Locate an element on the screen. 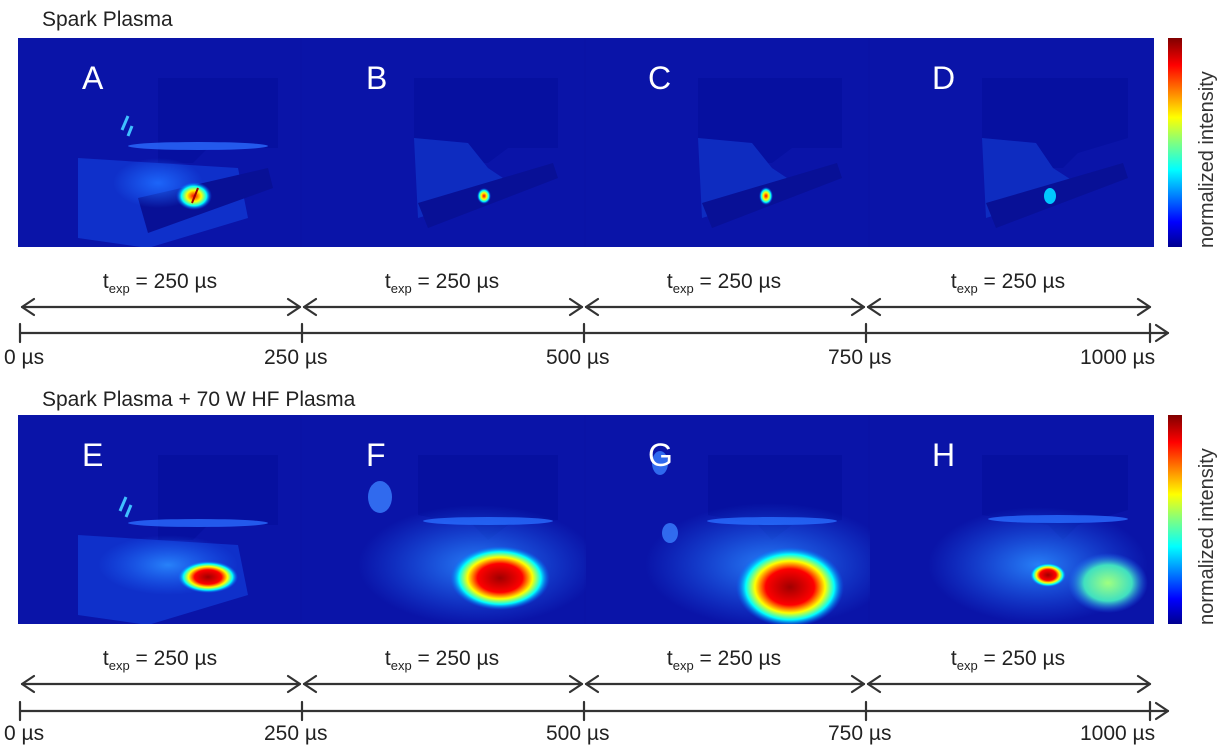 Image resolution: width=1222 pixels, height=746 pixels. panel-B-image is located at coordinates (443, 142).